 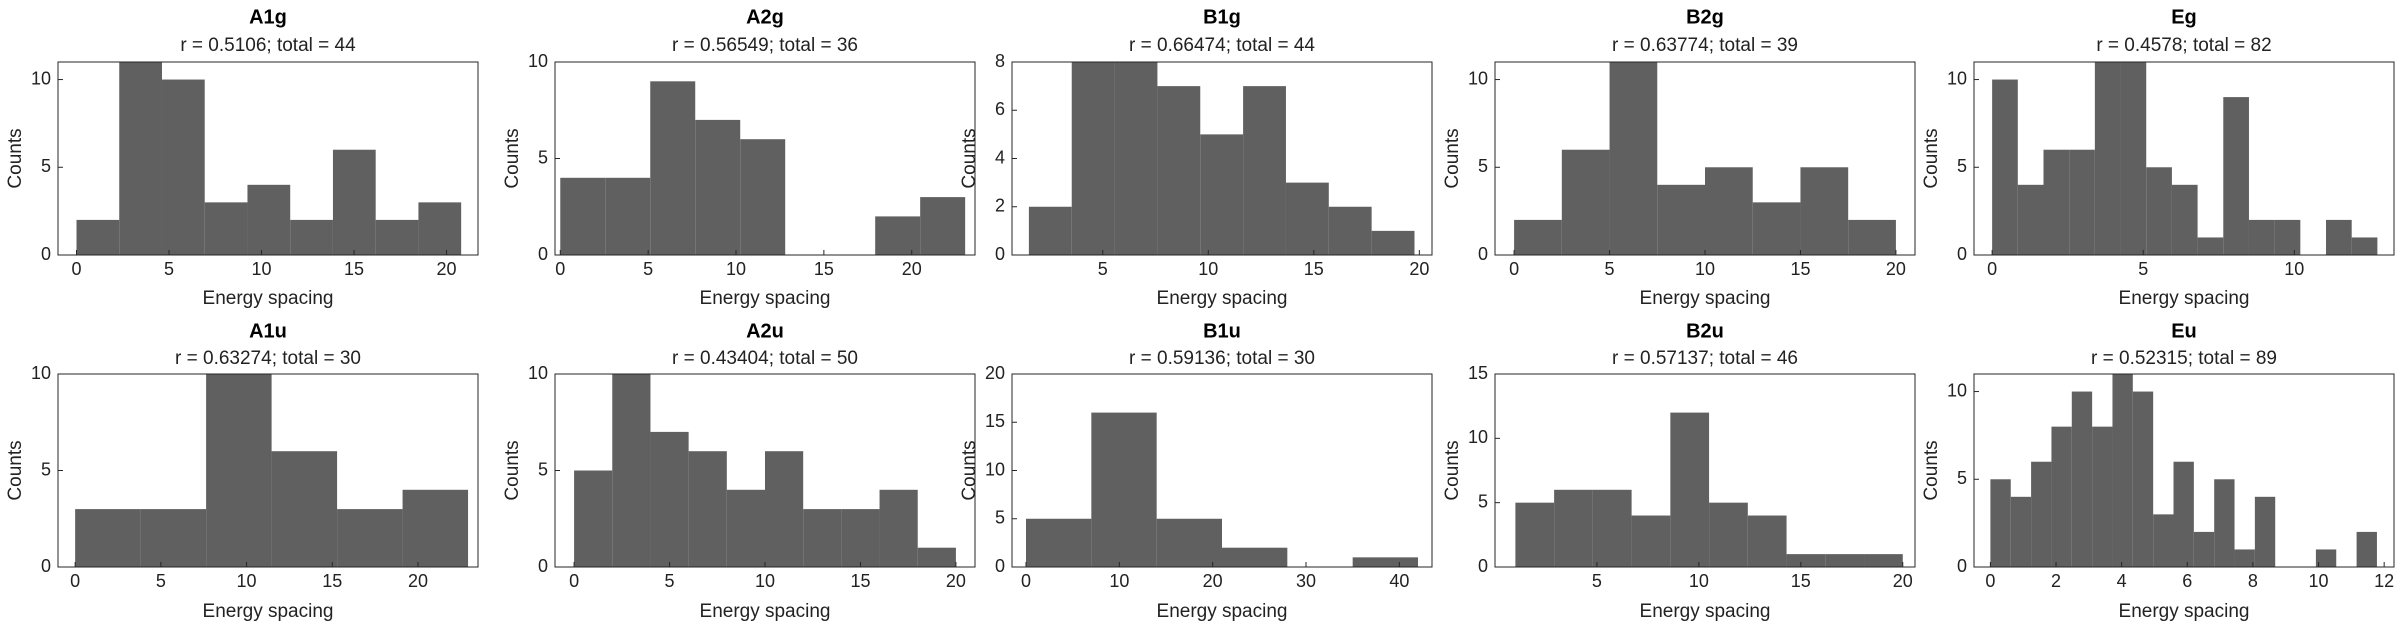 I want to click on panel-title: Eg, so click(x=2184, y=17).